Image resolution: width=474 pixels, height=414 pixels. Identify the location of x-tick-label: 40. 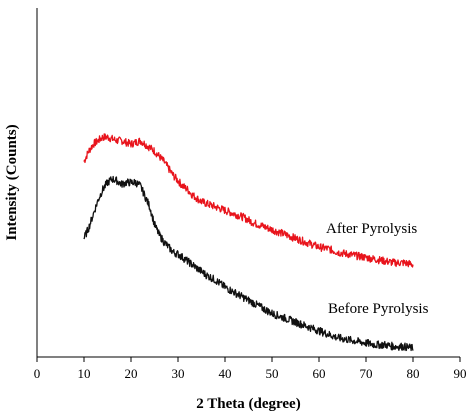
(225, 373).